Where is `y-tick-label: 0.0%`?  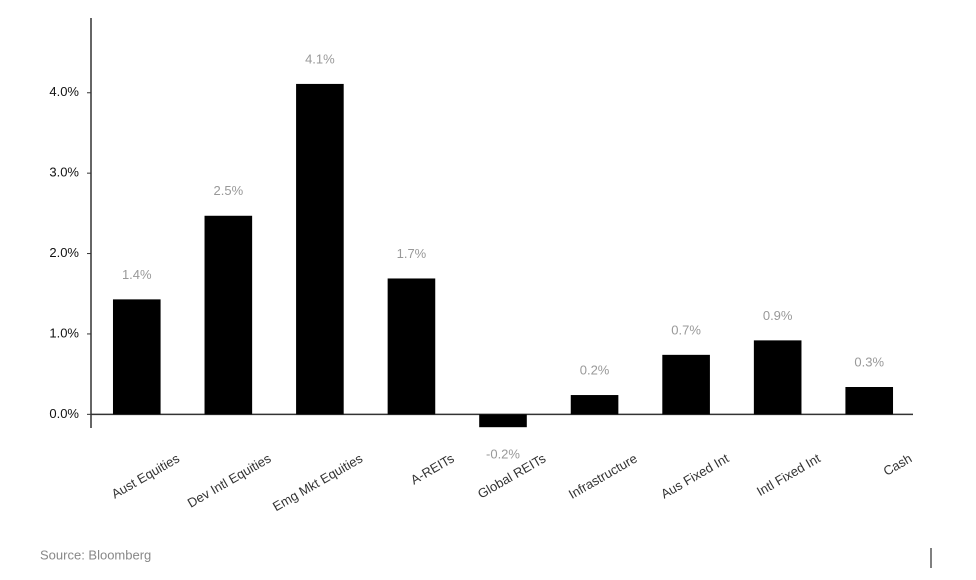
y-tick-label: 0.0% is located at coordinates (64, 413).